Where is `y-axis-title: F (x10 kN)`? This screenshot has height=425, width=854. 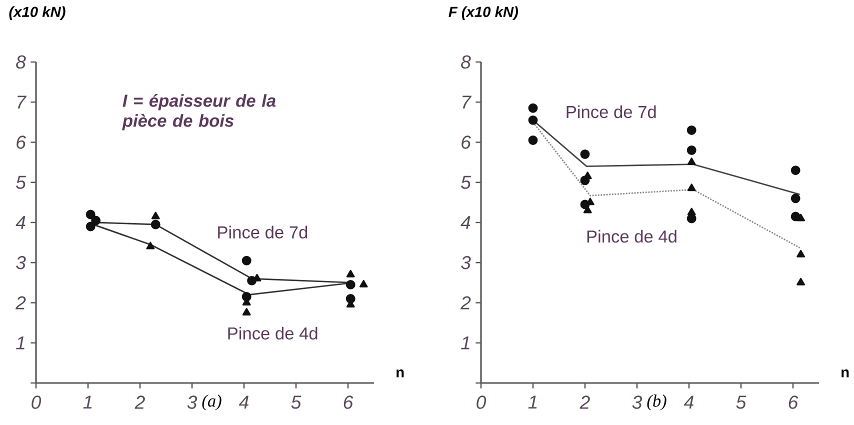 y-axis-title: F (x10 kN) is located at coordinates (483, 13).